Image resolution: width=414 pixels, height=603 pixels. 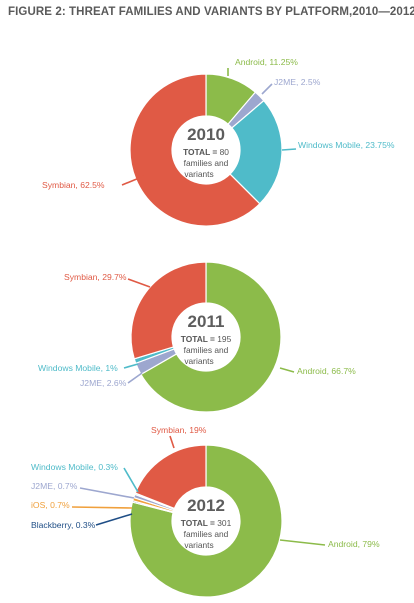 I want to click on slice-label-windows-mobile-2012: Windows Mobile, 0.3%, so click(x=74, y=467).